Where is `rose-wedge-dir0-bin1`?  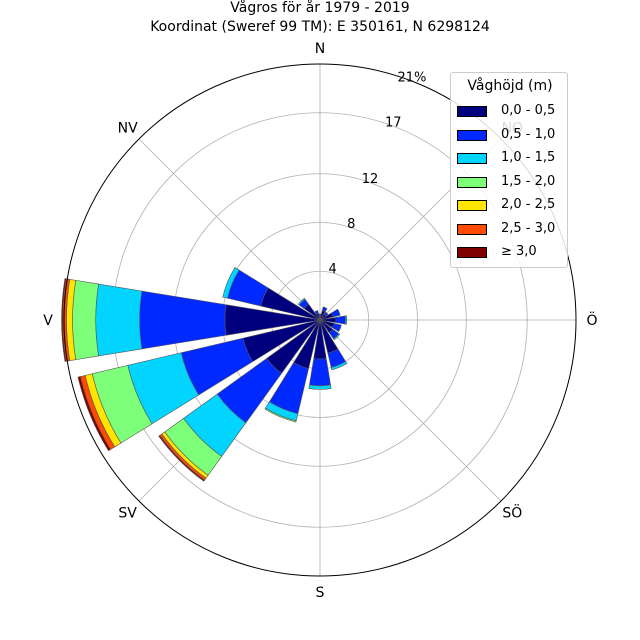 rose-wedge-dir0-bin1 is located at coordinates (320, 314).